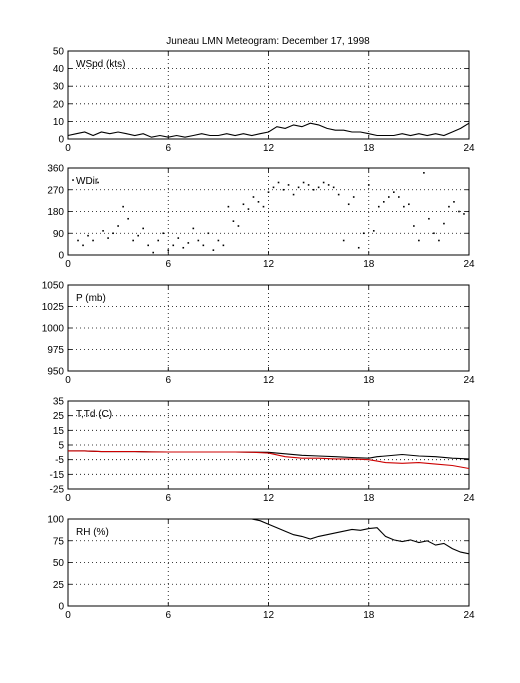  What do you see at coordinates (261, 217) in the screenshot?
I see `panel-1: 0 6 12 18 24 0 90 180 270 360 WDir` at bounding box center [261, 217].